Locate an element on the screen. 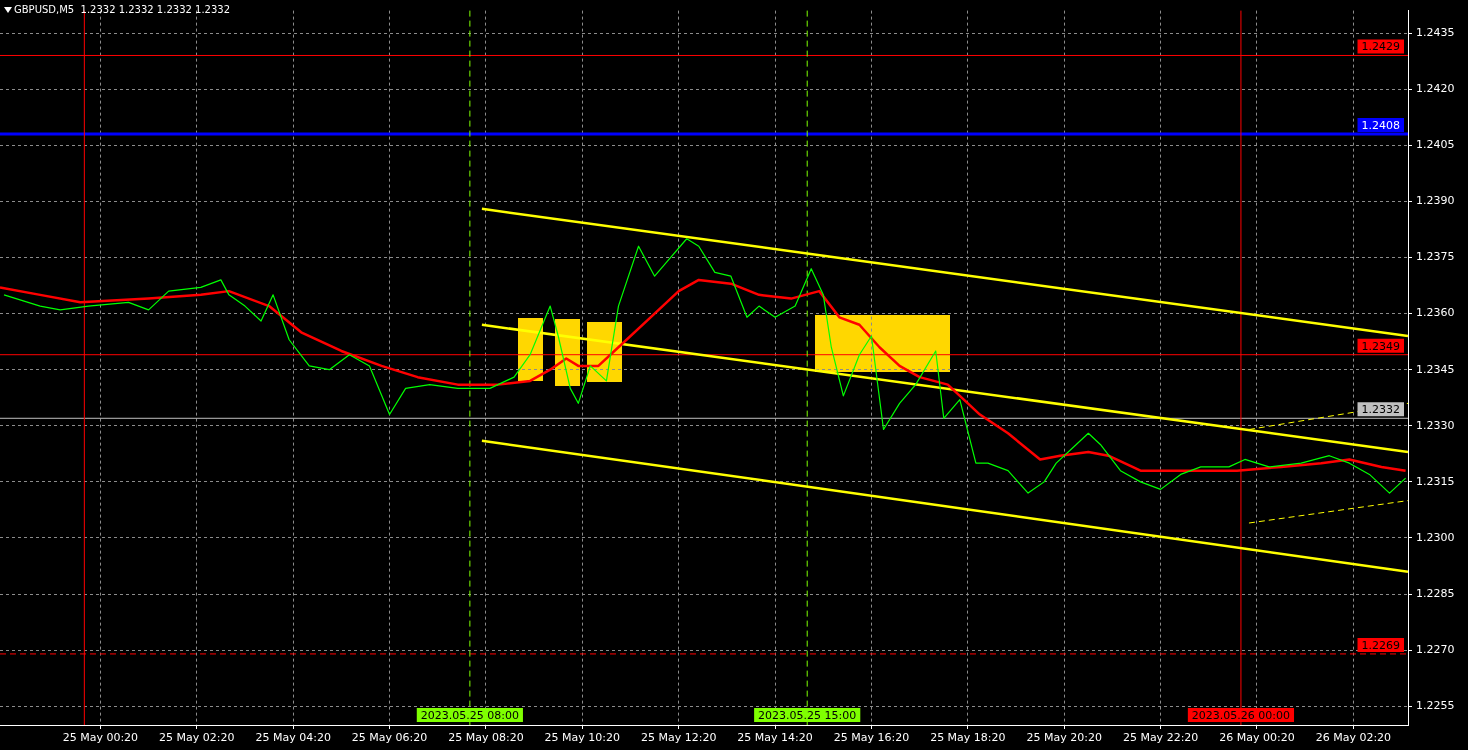  x-tick-label: 25 May 20:20 is located at coordinates (1064, 738).